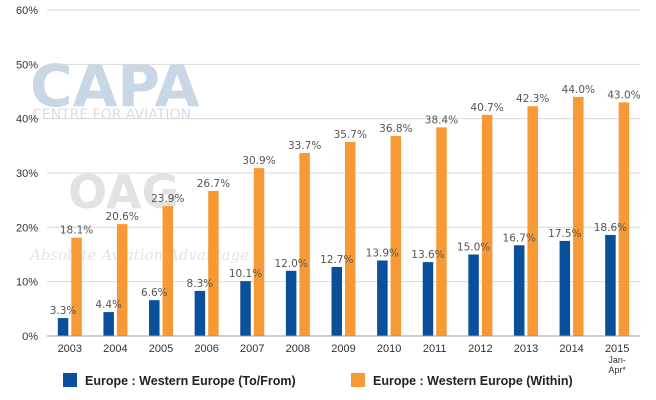 The height and width of the screenshot is (400, 656). I want to click on data-label: 15.0%, so click(473, 248).